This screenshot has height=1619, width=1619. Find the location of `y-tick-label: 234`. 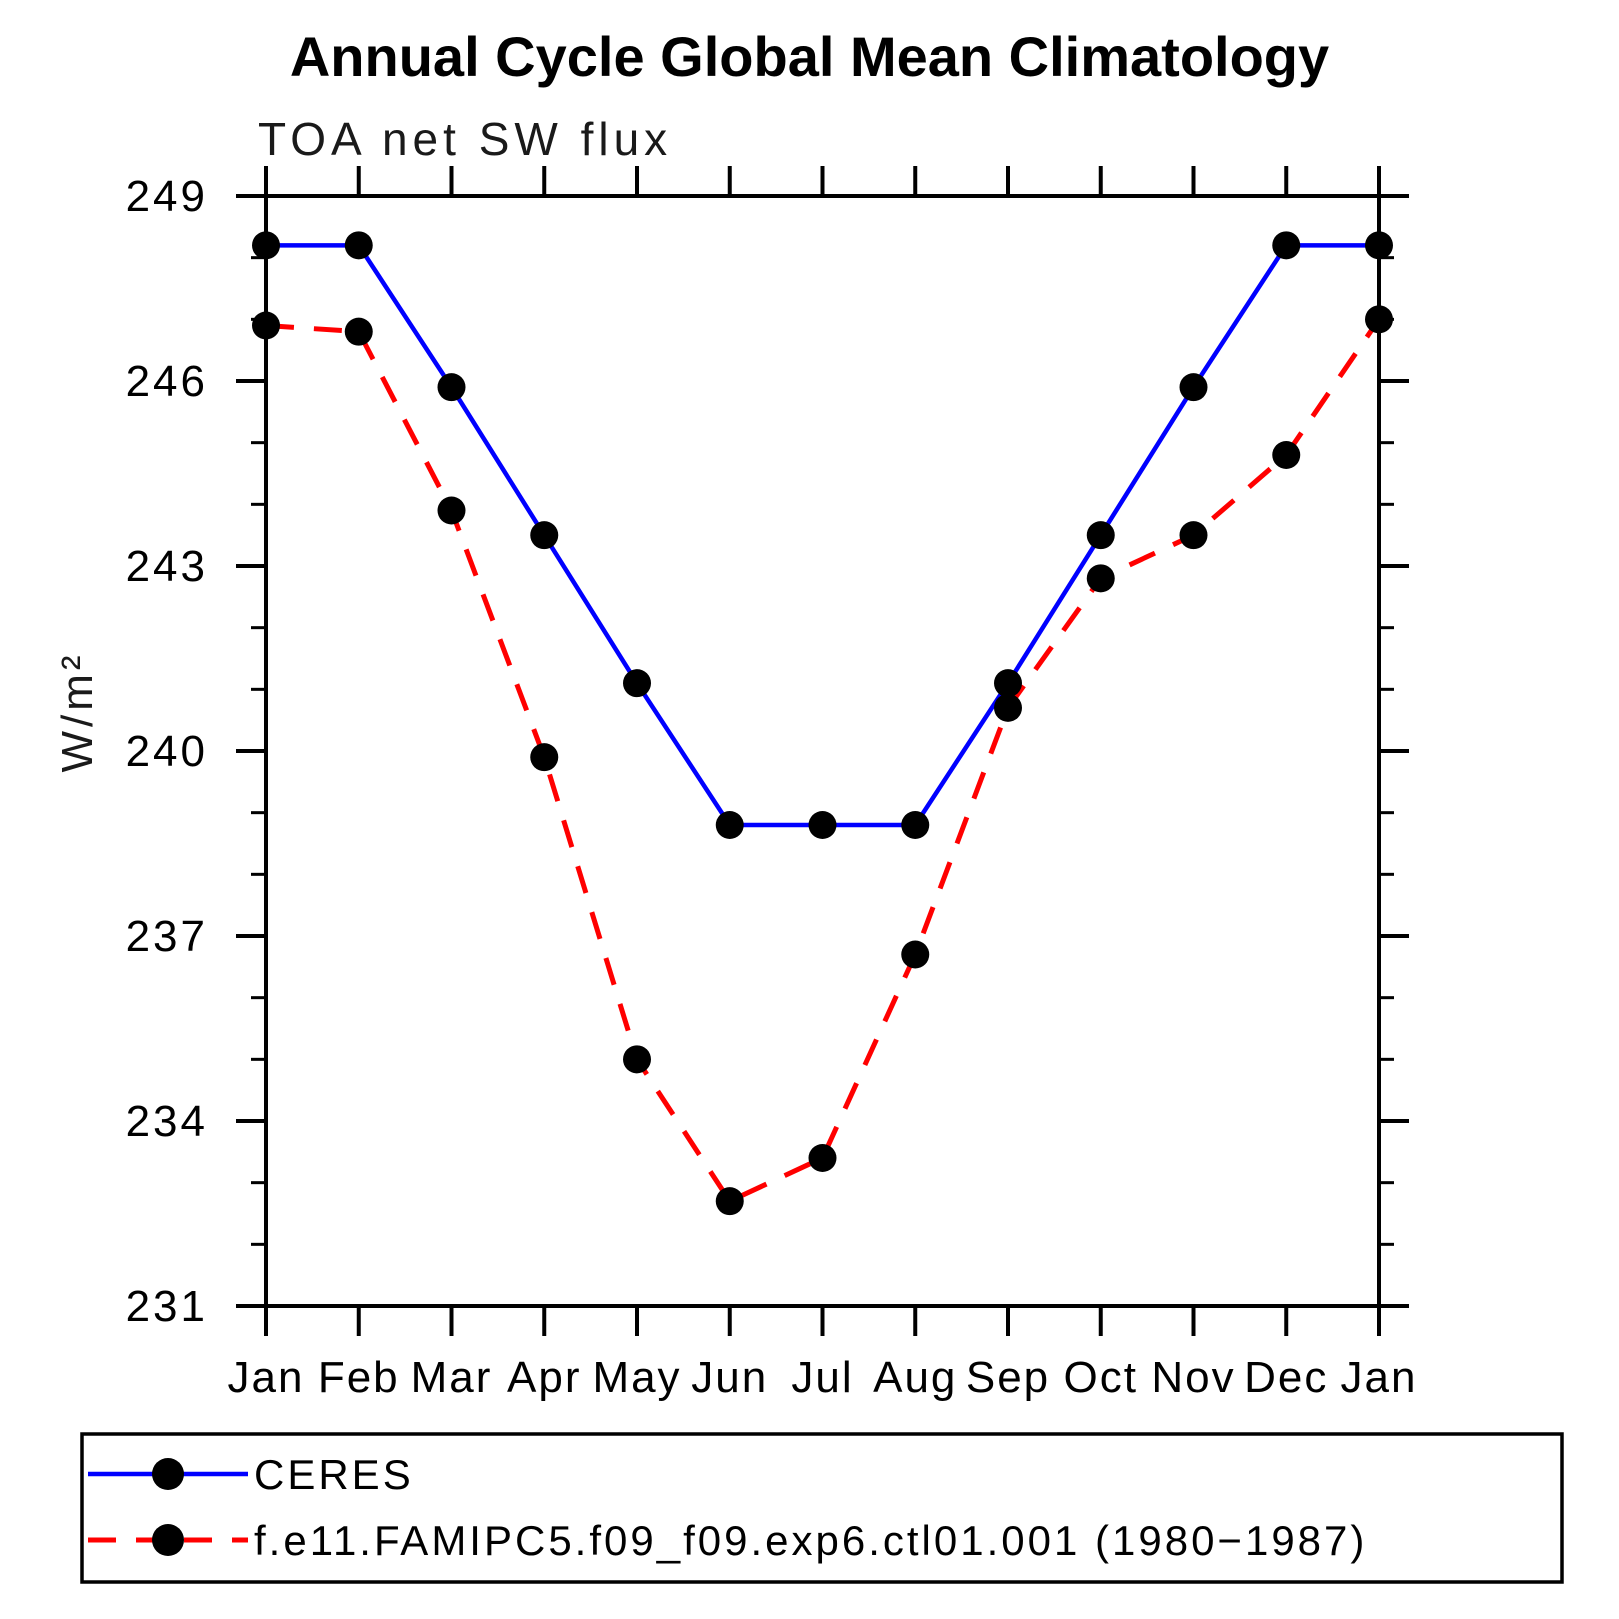

y-tick-label: 234 is located at coordinates (167, 1121).